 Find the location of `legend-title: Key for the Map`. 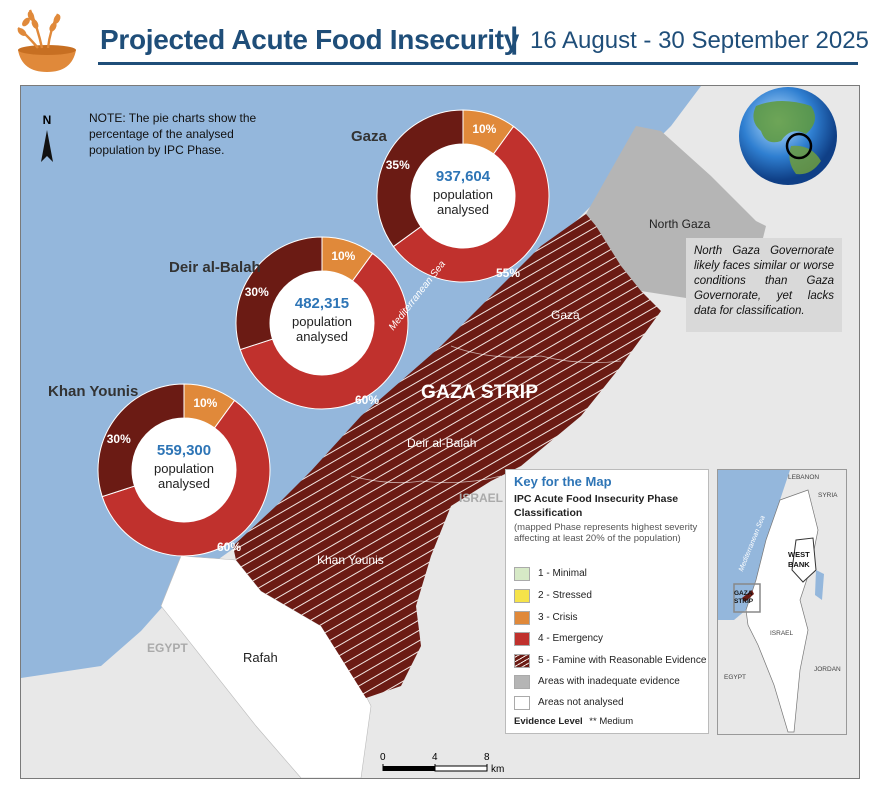

legend-title: Key for the Map is located at coordinates (563, 481).